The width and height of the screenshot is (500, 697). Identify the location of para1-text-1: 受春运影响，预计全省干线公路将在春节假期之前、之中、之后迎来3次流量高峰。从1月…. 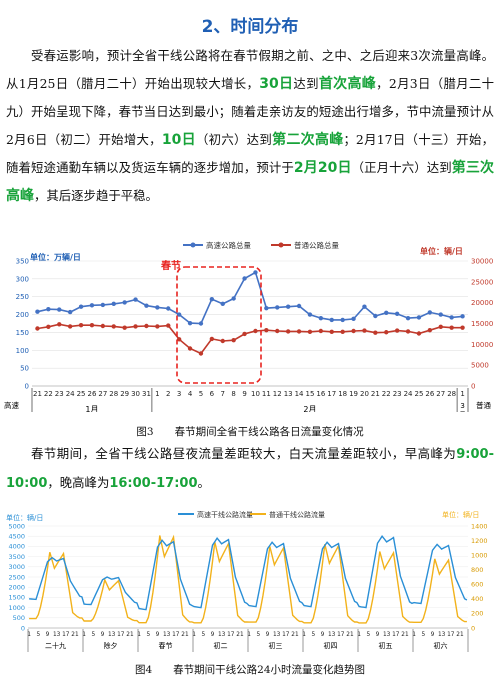
(250, 69).